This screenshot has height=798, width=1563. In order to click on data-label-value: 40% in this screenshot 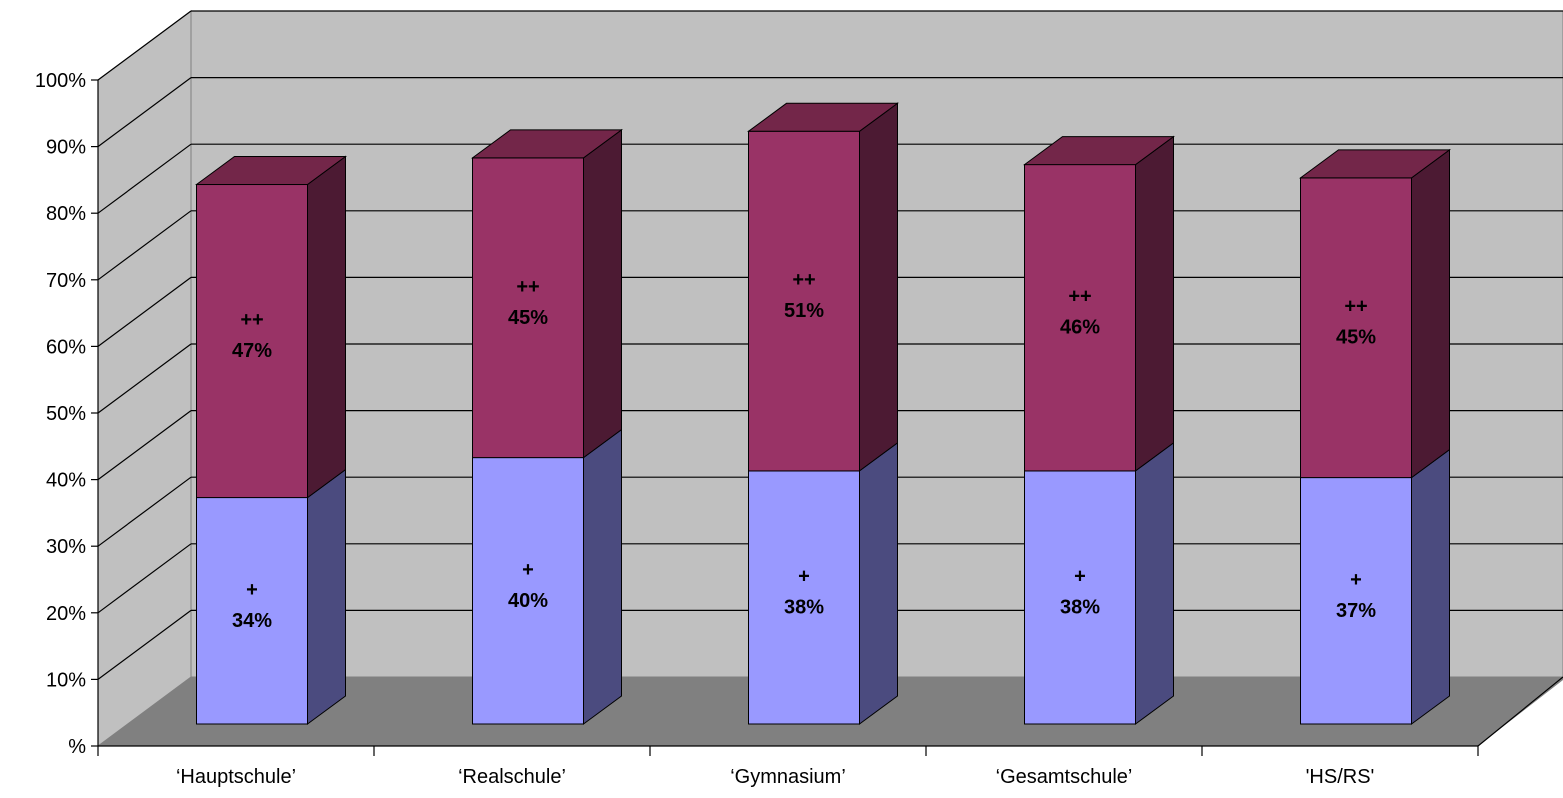, I will do `click(528, 601)`.